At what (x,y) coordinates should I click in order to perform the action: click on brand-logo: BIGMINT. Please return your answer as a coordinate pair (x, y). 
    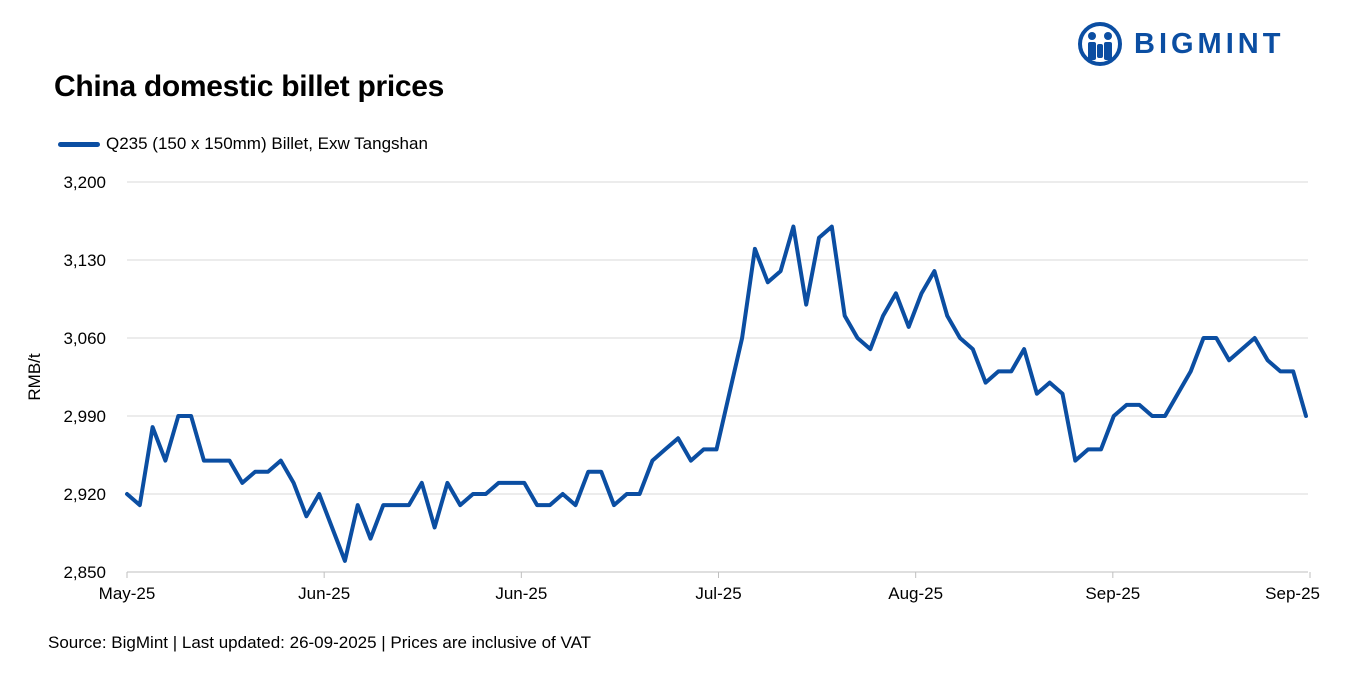
    Looking at the image, I should click on (1180, 44).